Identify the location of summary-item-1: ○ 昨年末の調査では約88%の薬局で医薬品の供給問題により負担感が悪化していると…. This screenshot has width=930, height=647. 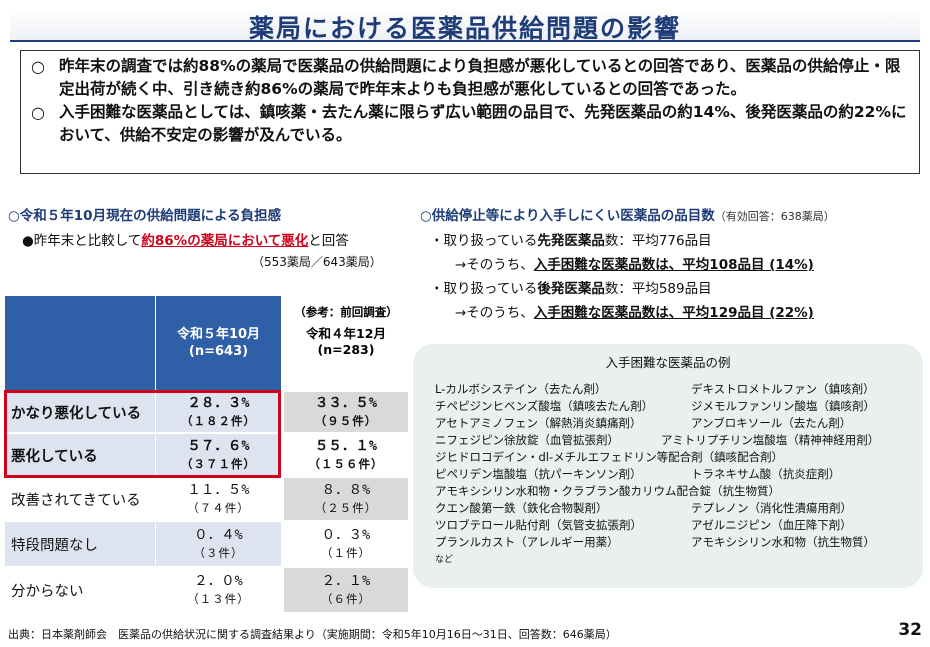
(470, 78).